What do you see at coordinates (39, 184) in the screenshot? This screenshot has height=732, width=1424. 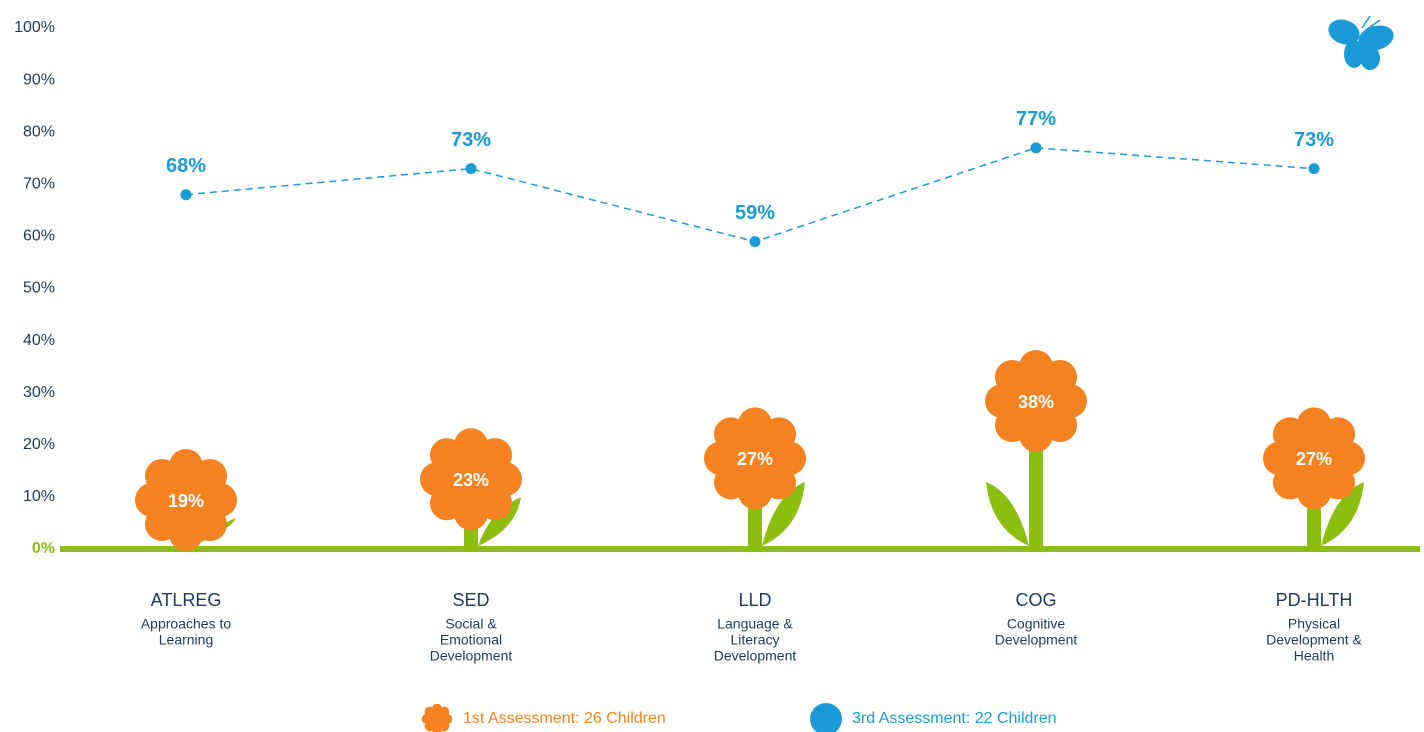 I see `y-tick-label: 70%` at bounding box center [39, 184].